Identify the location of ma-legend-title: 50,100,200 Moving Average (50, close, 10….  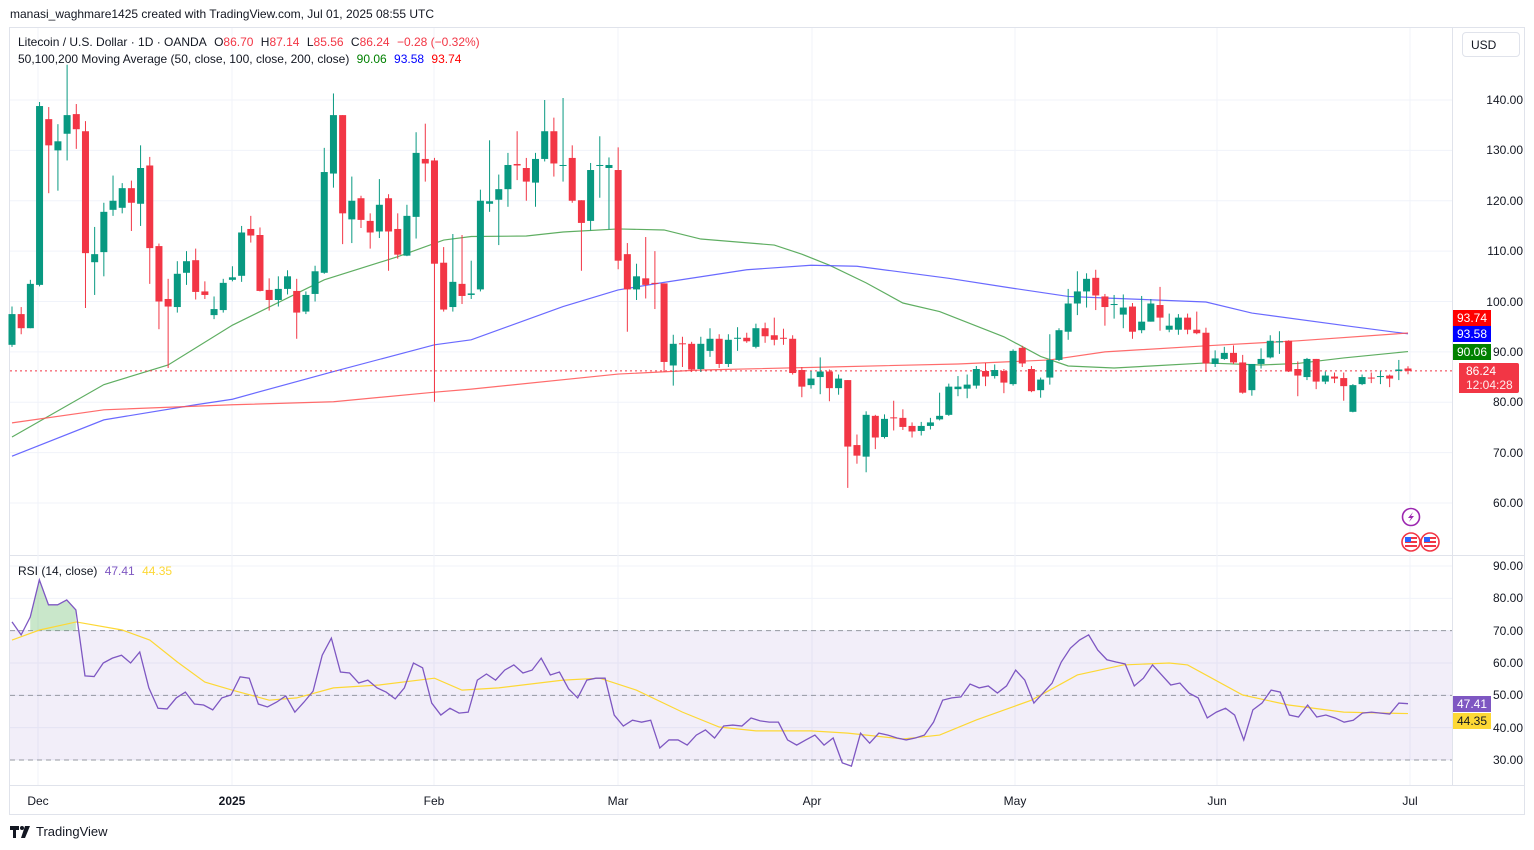
(184, 59).